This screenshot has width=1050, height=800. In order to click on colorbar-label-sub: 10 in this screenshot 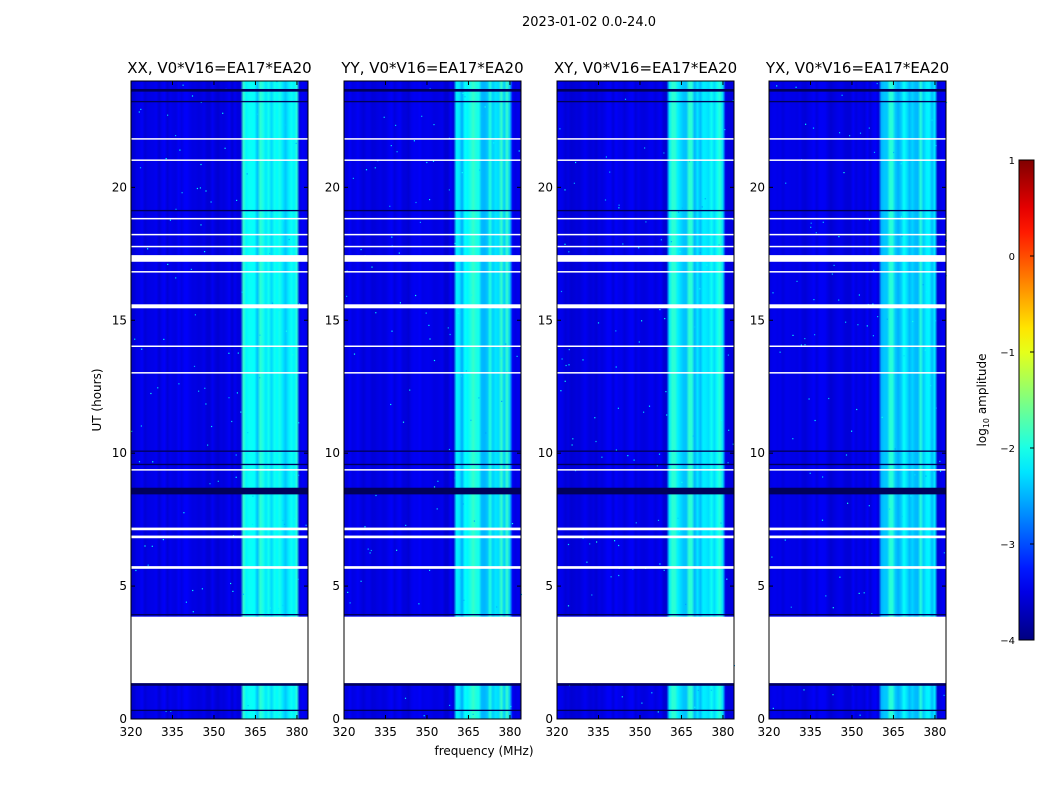, I will do `click(986, 423)`.